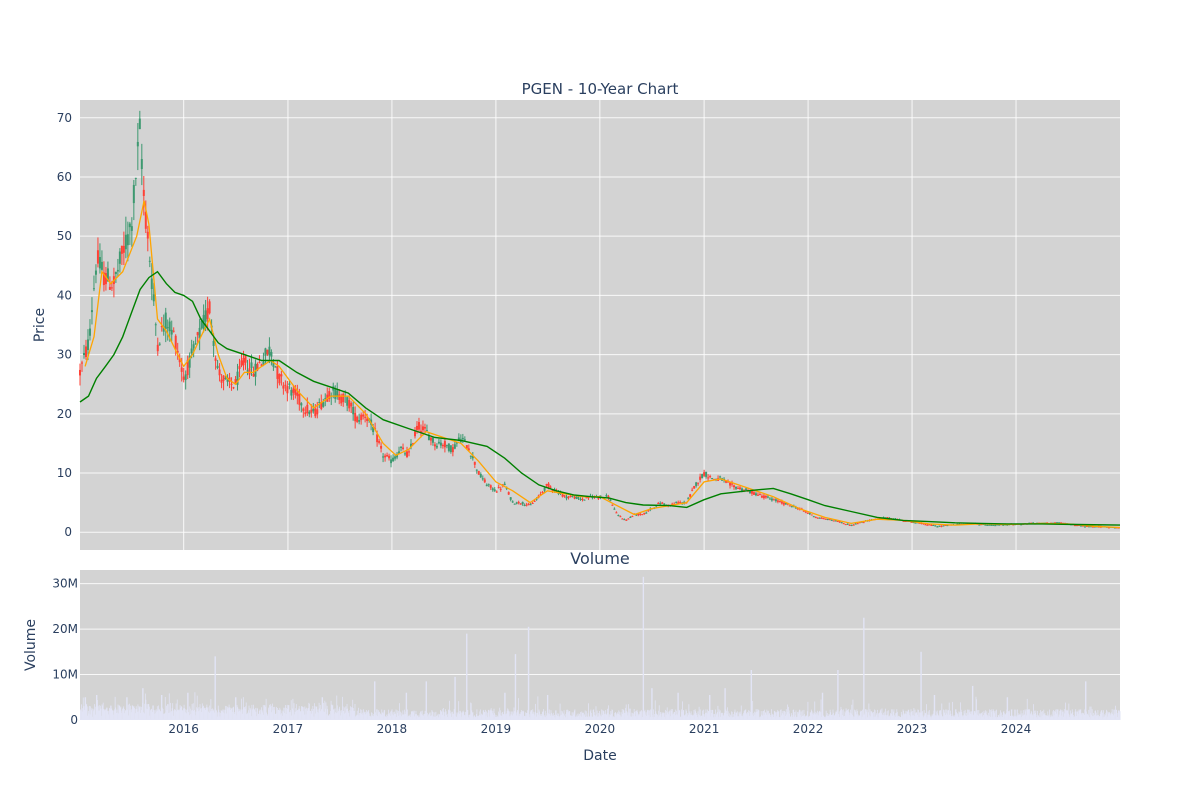 This screenshot has width=1200, height=804. What do you see at coordinates (65, 629) in the screenshot?
I see `volume-y-tick-label: 20M` at bounding box center [65, 629].